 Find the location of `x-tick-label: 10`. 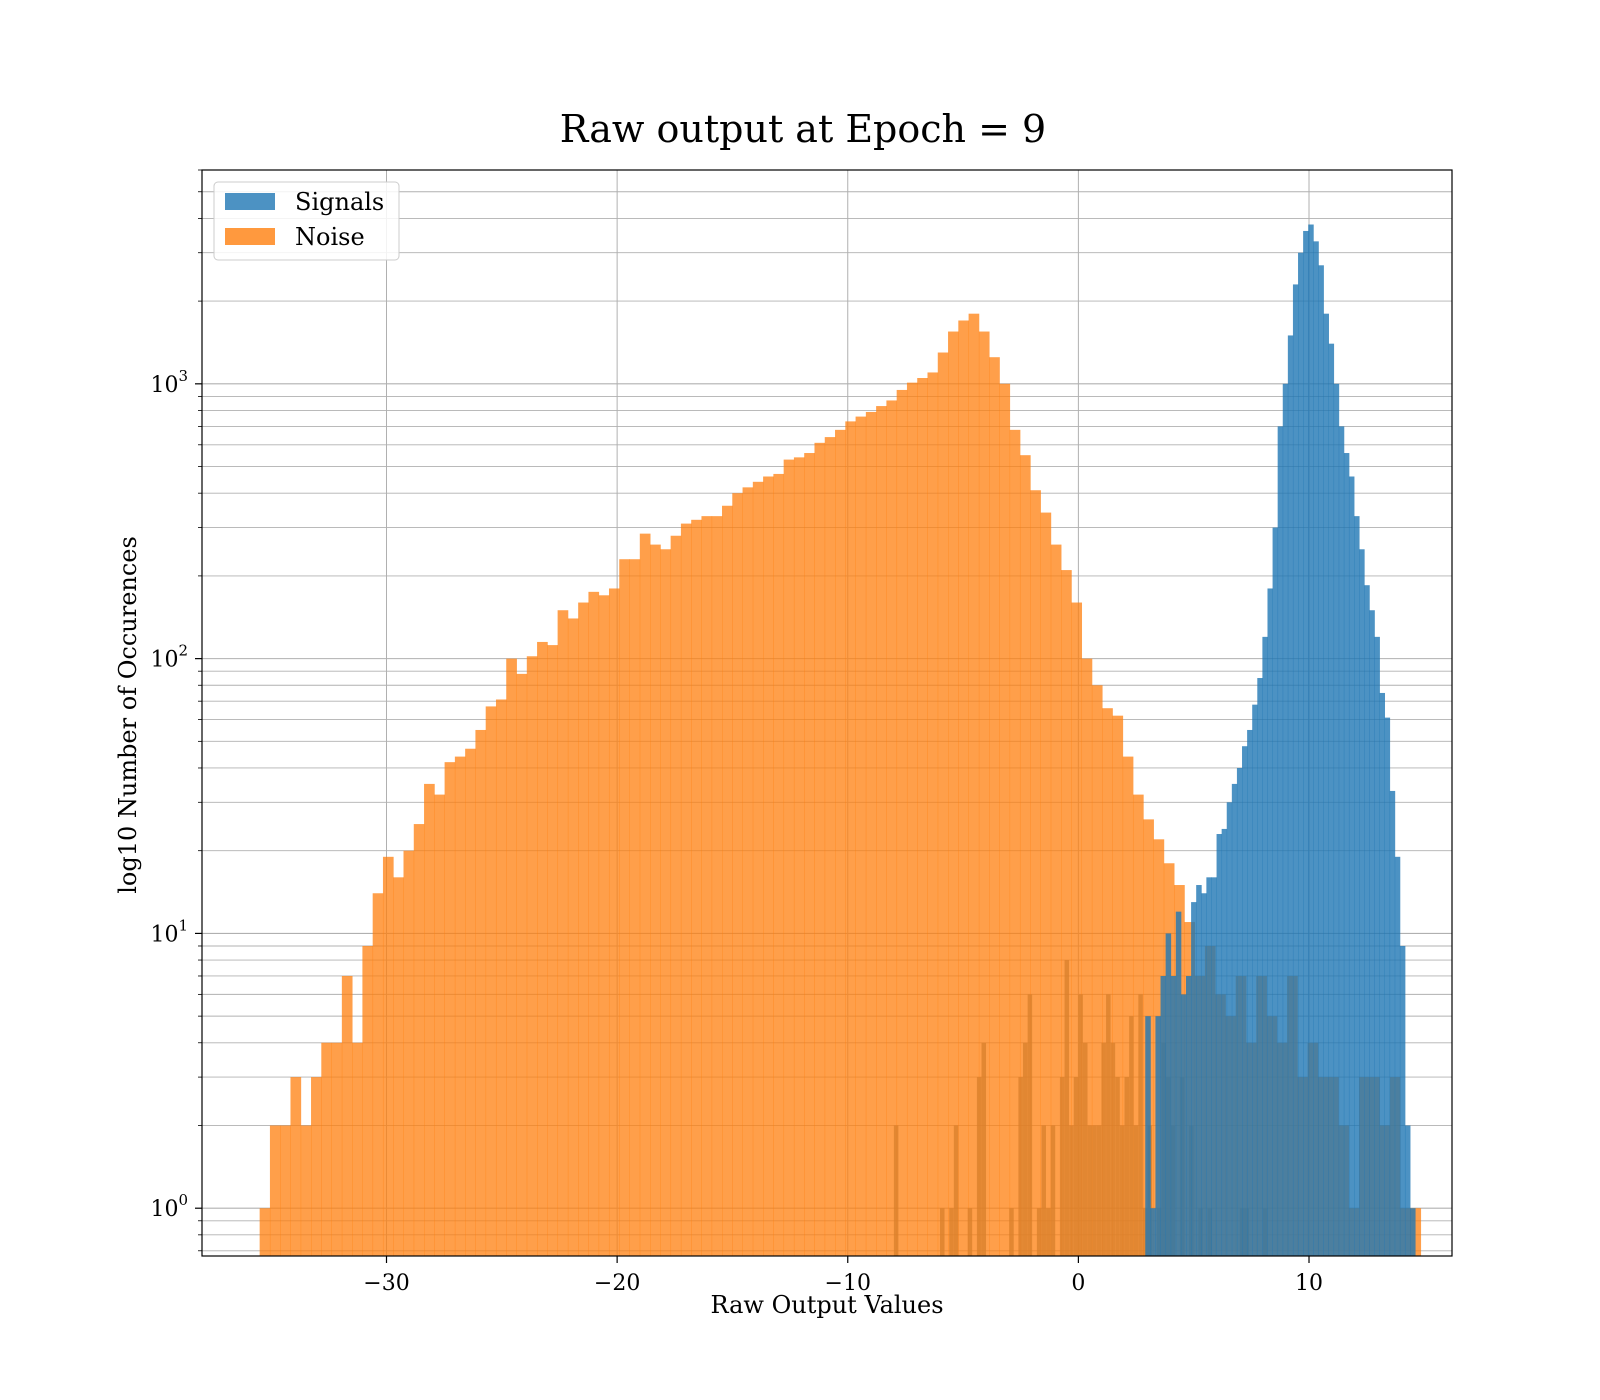

x-tick-label: 10 is located at coordinates (1309, 1283).